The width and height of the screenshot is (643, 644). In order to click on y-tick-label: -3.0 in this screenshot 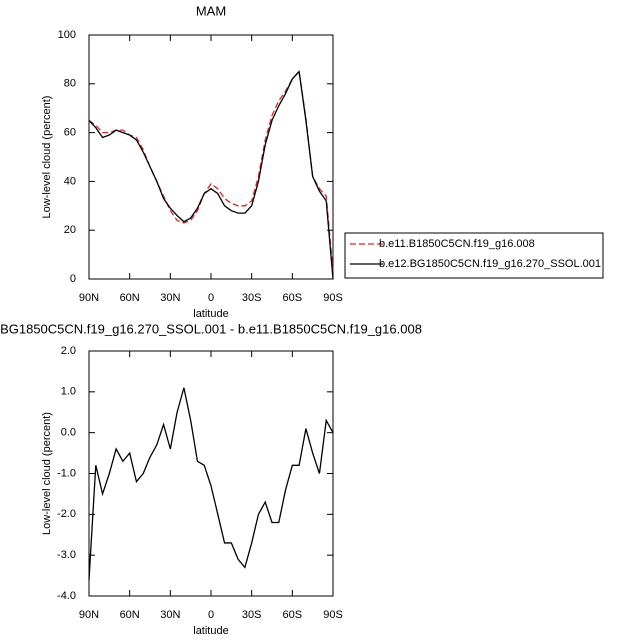, I will do `click(66, 555)`.